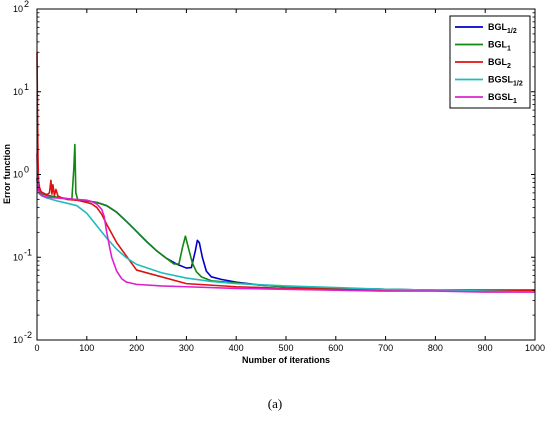  Describe the element at coordinates (28, 335) in the screenshot. I see `y-tick-exponent: -2` at that location.